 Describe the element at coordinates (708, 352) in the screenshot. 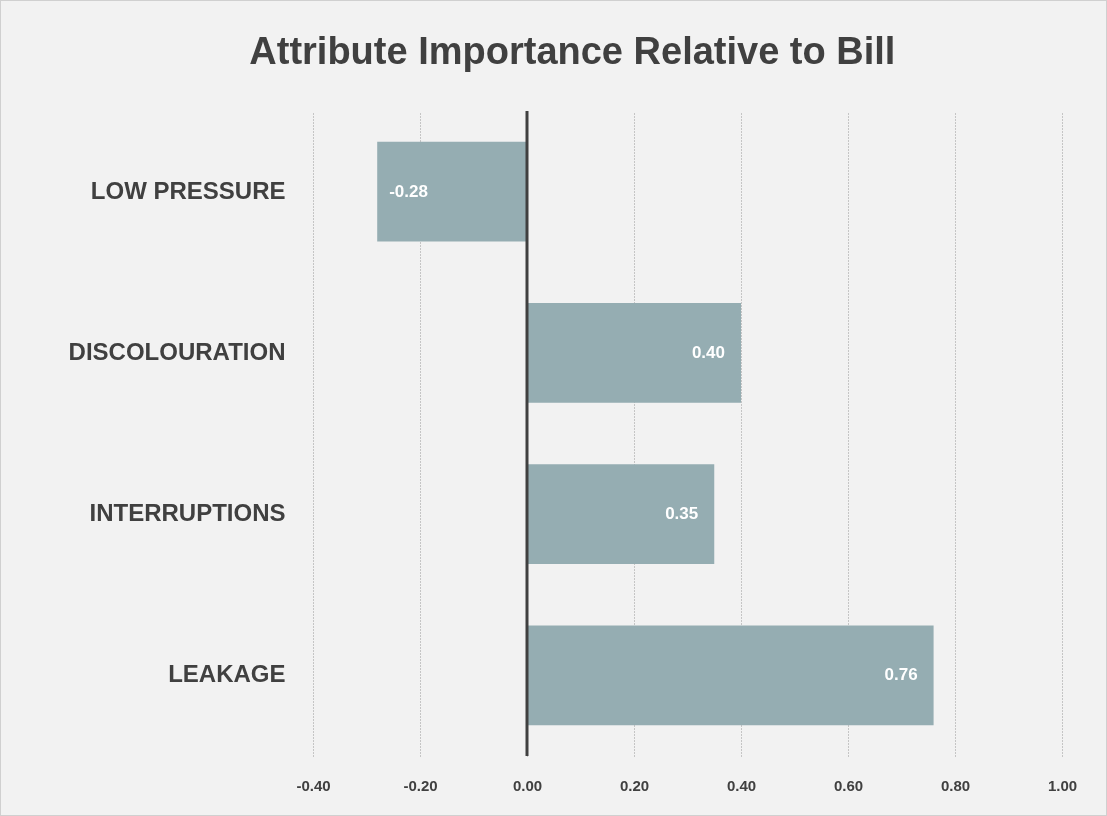

I see `data-label: 0.40` at that location.